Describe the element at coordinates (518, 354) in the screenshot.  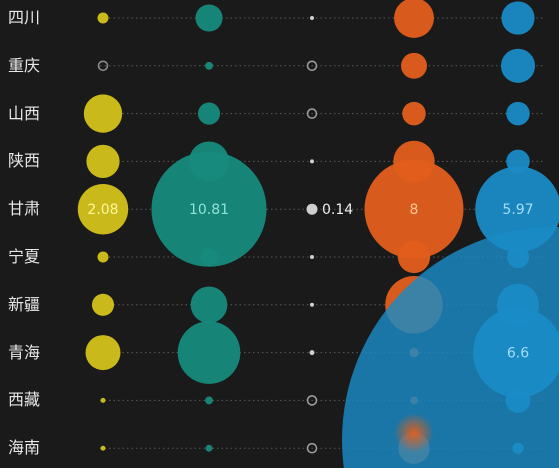
I see `data-label: 6.6` at that location.